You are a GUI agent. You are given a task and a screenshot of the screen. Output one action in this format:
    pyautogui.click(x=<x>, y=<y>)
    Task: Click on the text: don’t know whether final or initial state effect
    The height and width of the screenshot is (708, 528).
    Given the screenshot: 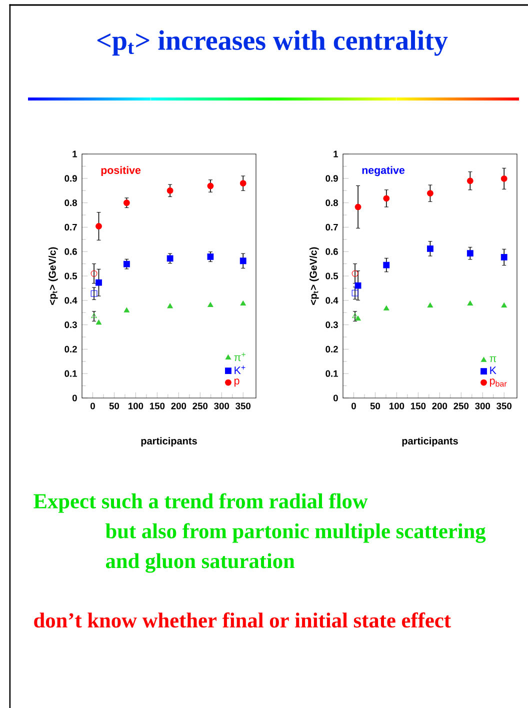 What is the action you would take?
    pyautogui.click(x=242, y=620)
    